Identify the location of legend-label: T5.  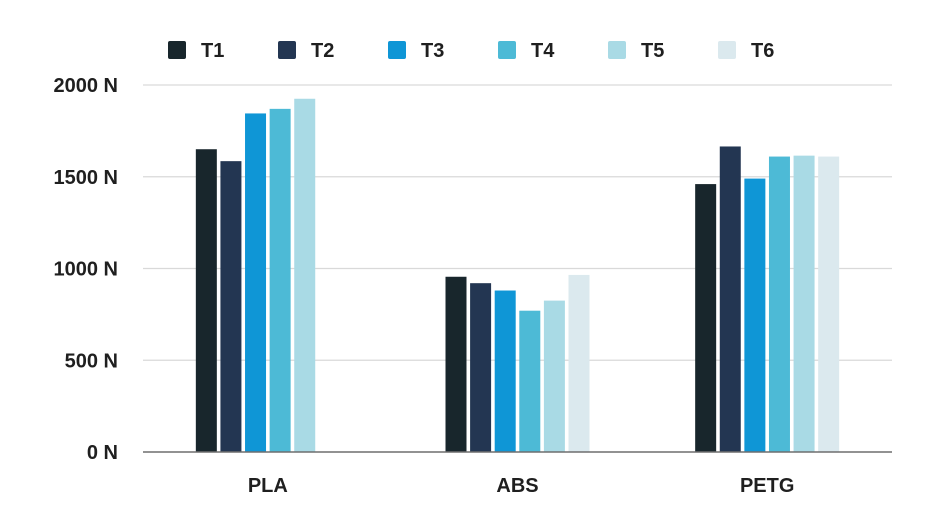
(652, 51).